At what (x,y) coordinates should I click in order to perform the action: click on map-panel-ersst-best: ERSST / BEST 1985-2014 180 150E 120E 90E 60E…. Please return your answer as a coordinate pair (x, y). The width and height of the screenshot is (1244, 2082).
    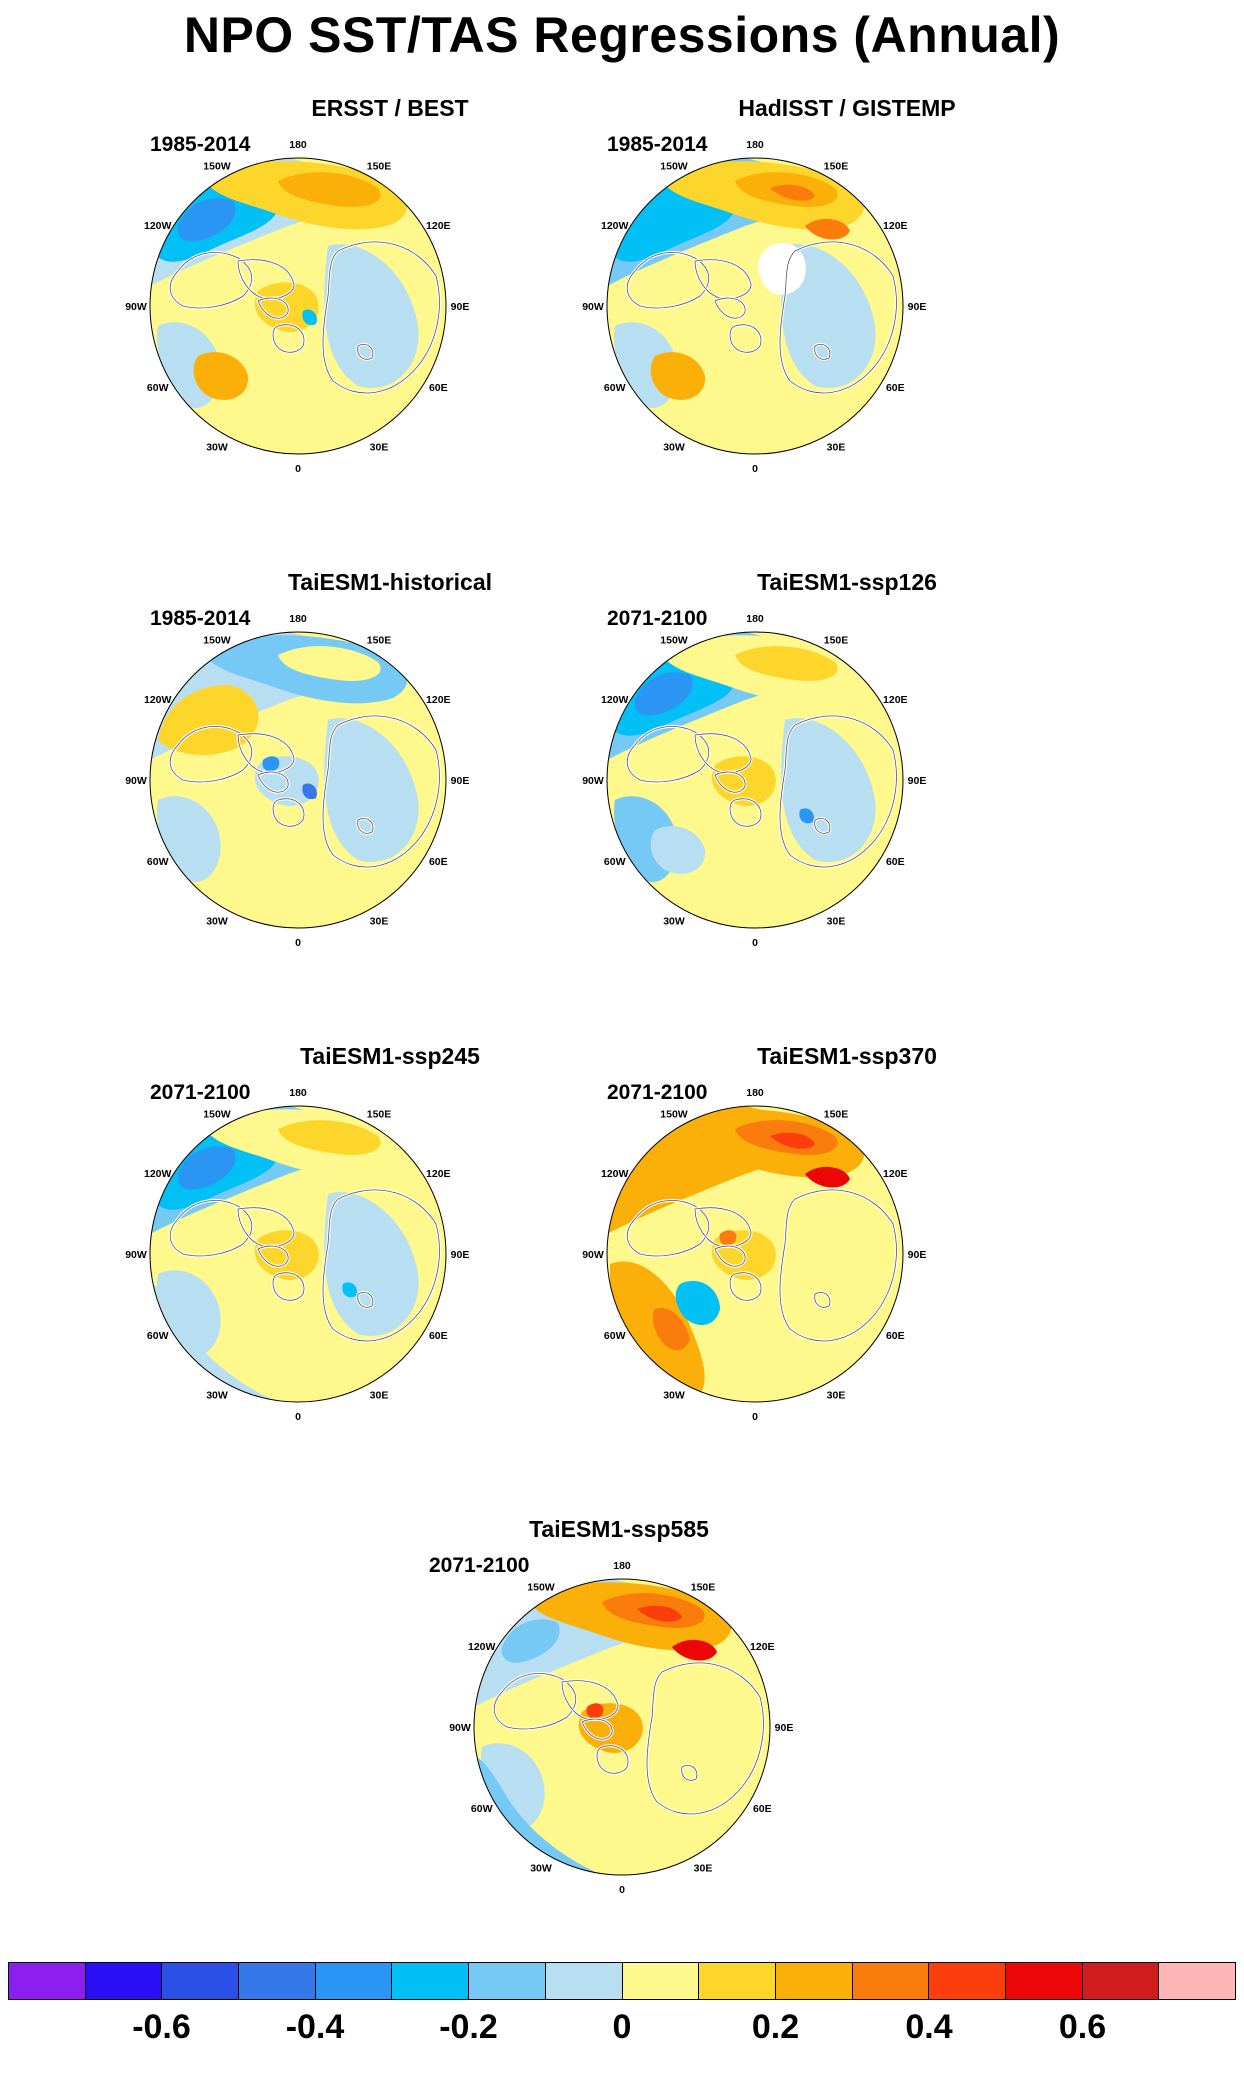
    Looking at the image, I should click on (377, 335).